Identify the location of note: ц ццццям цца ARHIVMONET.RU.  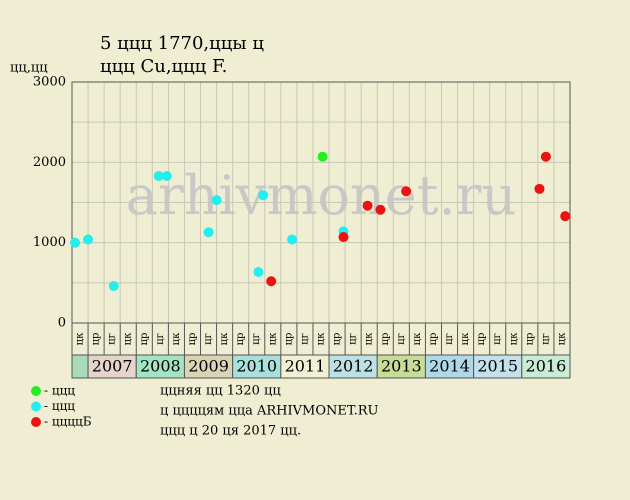
(269, 411).